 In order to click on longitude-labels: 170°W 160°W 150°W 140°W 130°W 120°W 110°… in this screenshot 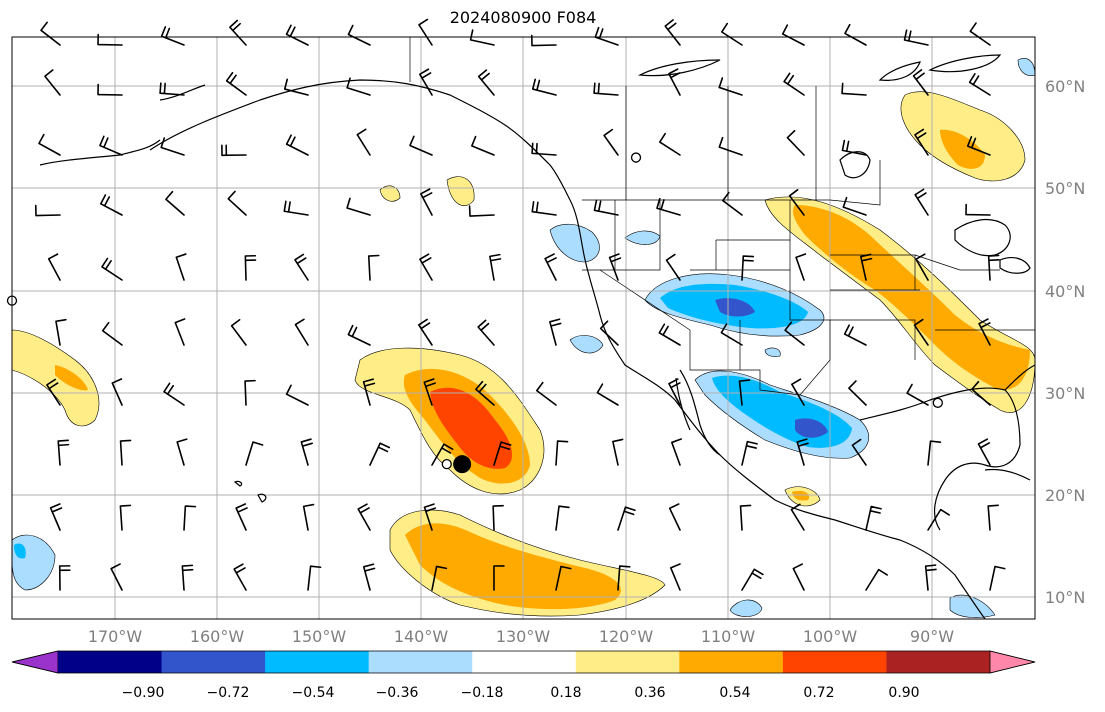, I will do `click(521, 636)`.